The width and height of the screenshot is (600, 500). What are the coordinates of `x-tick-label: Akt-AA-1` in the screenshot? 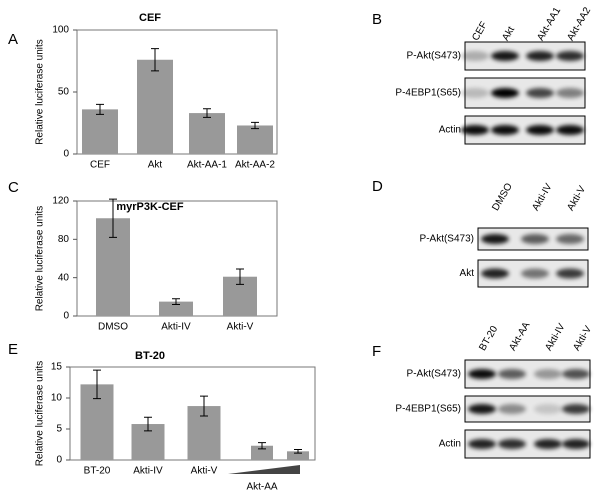 It's located at (207, 165).